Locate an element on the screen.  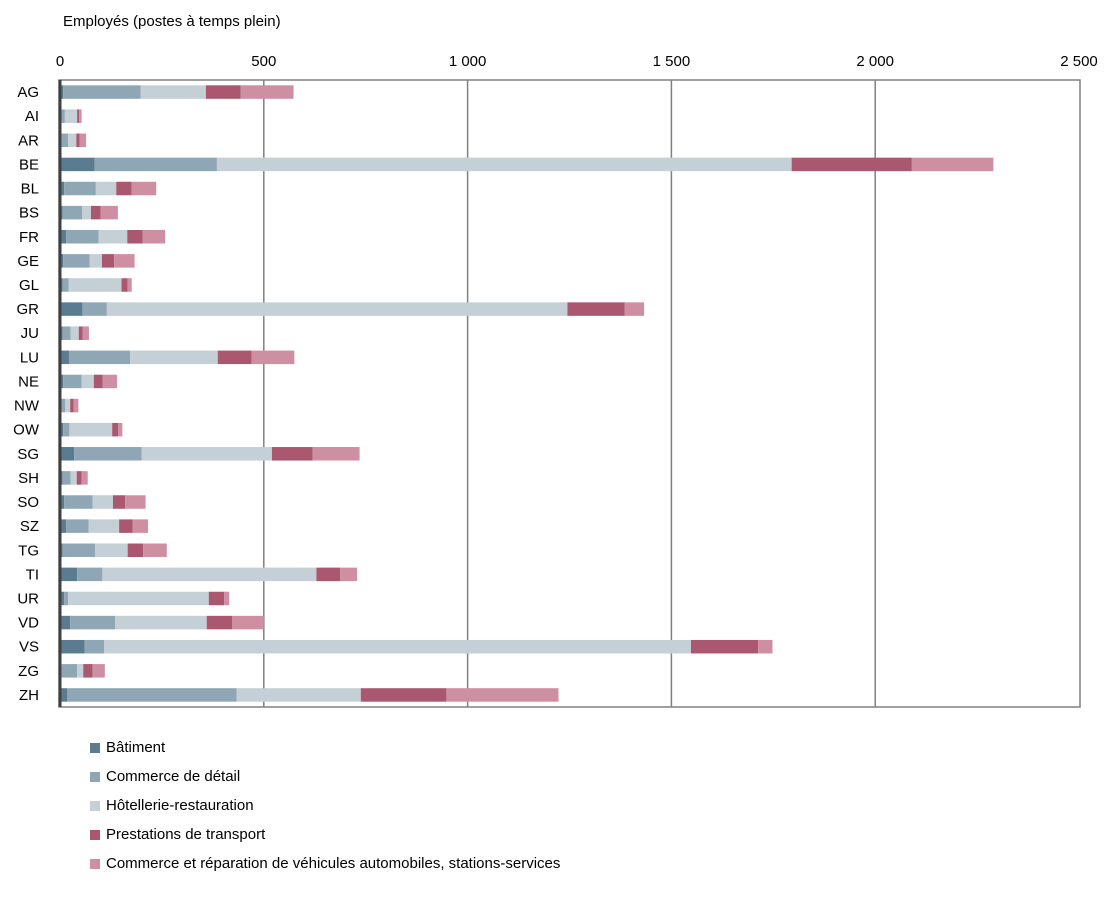
x-tick-label: 500 is located at coordinates (263, 61).